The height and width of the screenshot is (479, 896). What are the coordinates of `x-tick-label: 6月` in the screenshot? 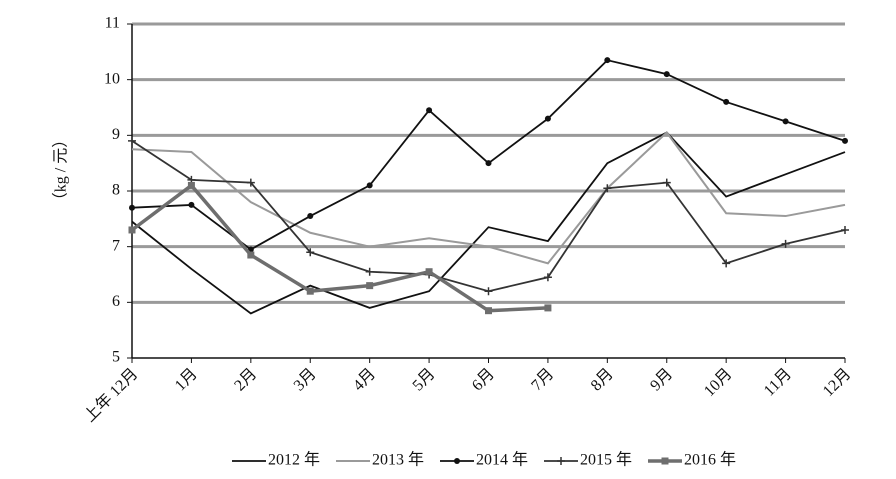 It's located at (483, 379).